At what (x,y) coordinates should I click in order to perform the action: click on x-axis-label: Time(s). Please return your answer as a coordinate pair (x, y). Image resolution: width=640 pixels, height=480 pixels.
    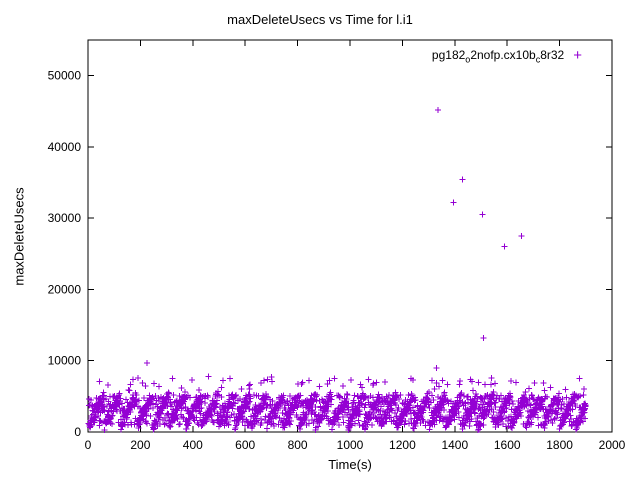
    Looking at the image, I should click on (350, 464).